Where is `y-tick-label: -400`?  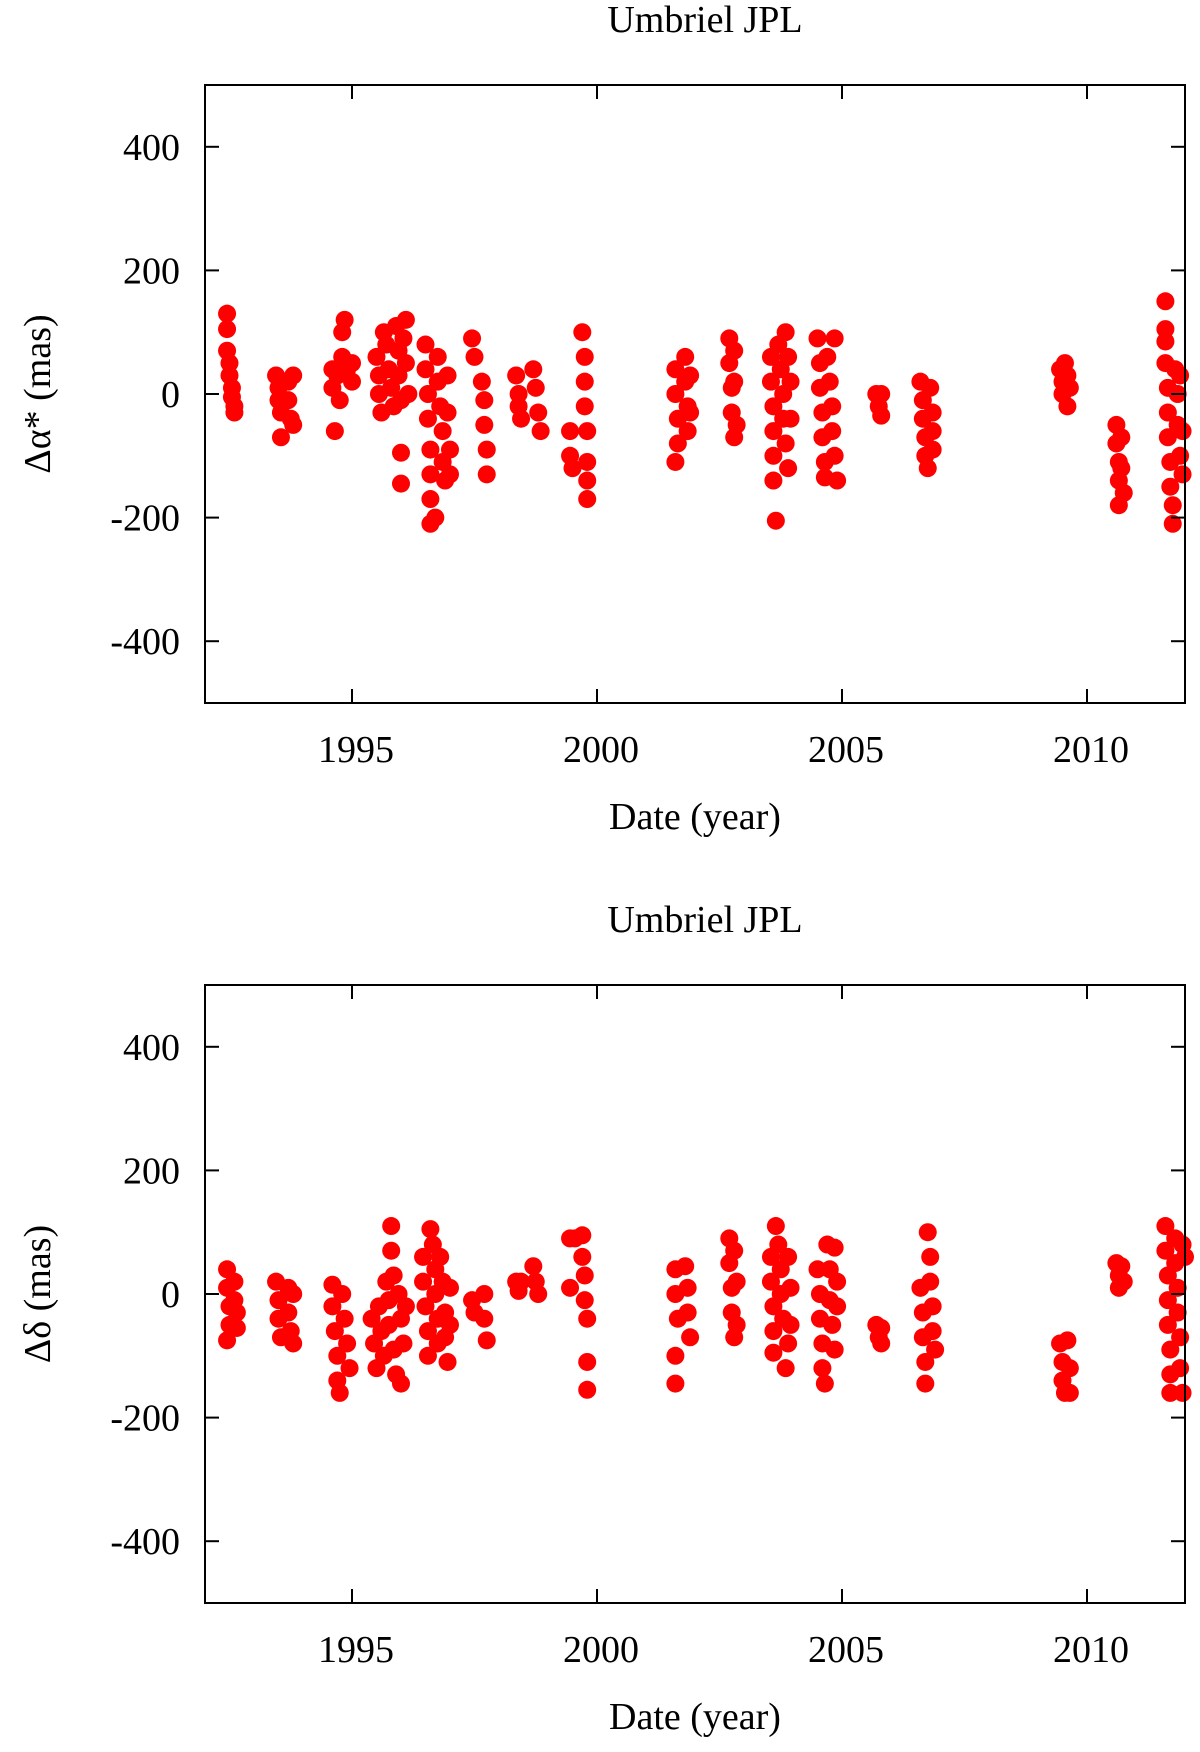
y-tick-label: -400 is located at coordinates (145, 642).